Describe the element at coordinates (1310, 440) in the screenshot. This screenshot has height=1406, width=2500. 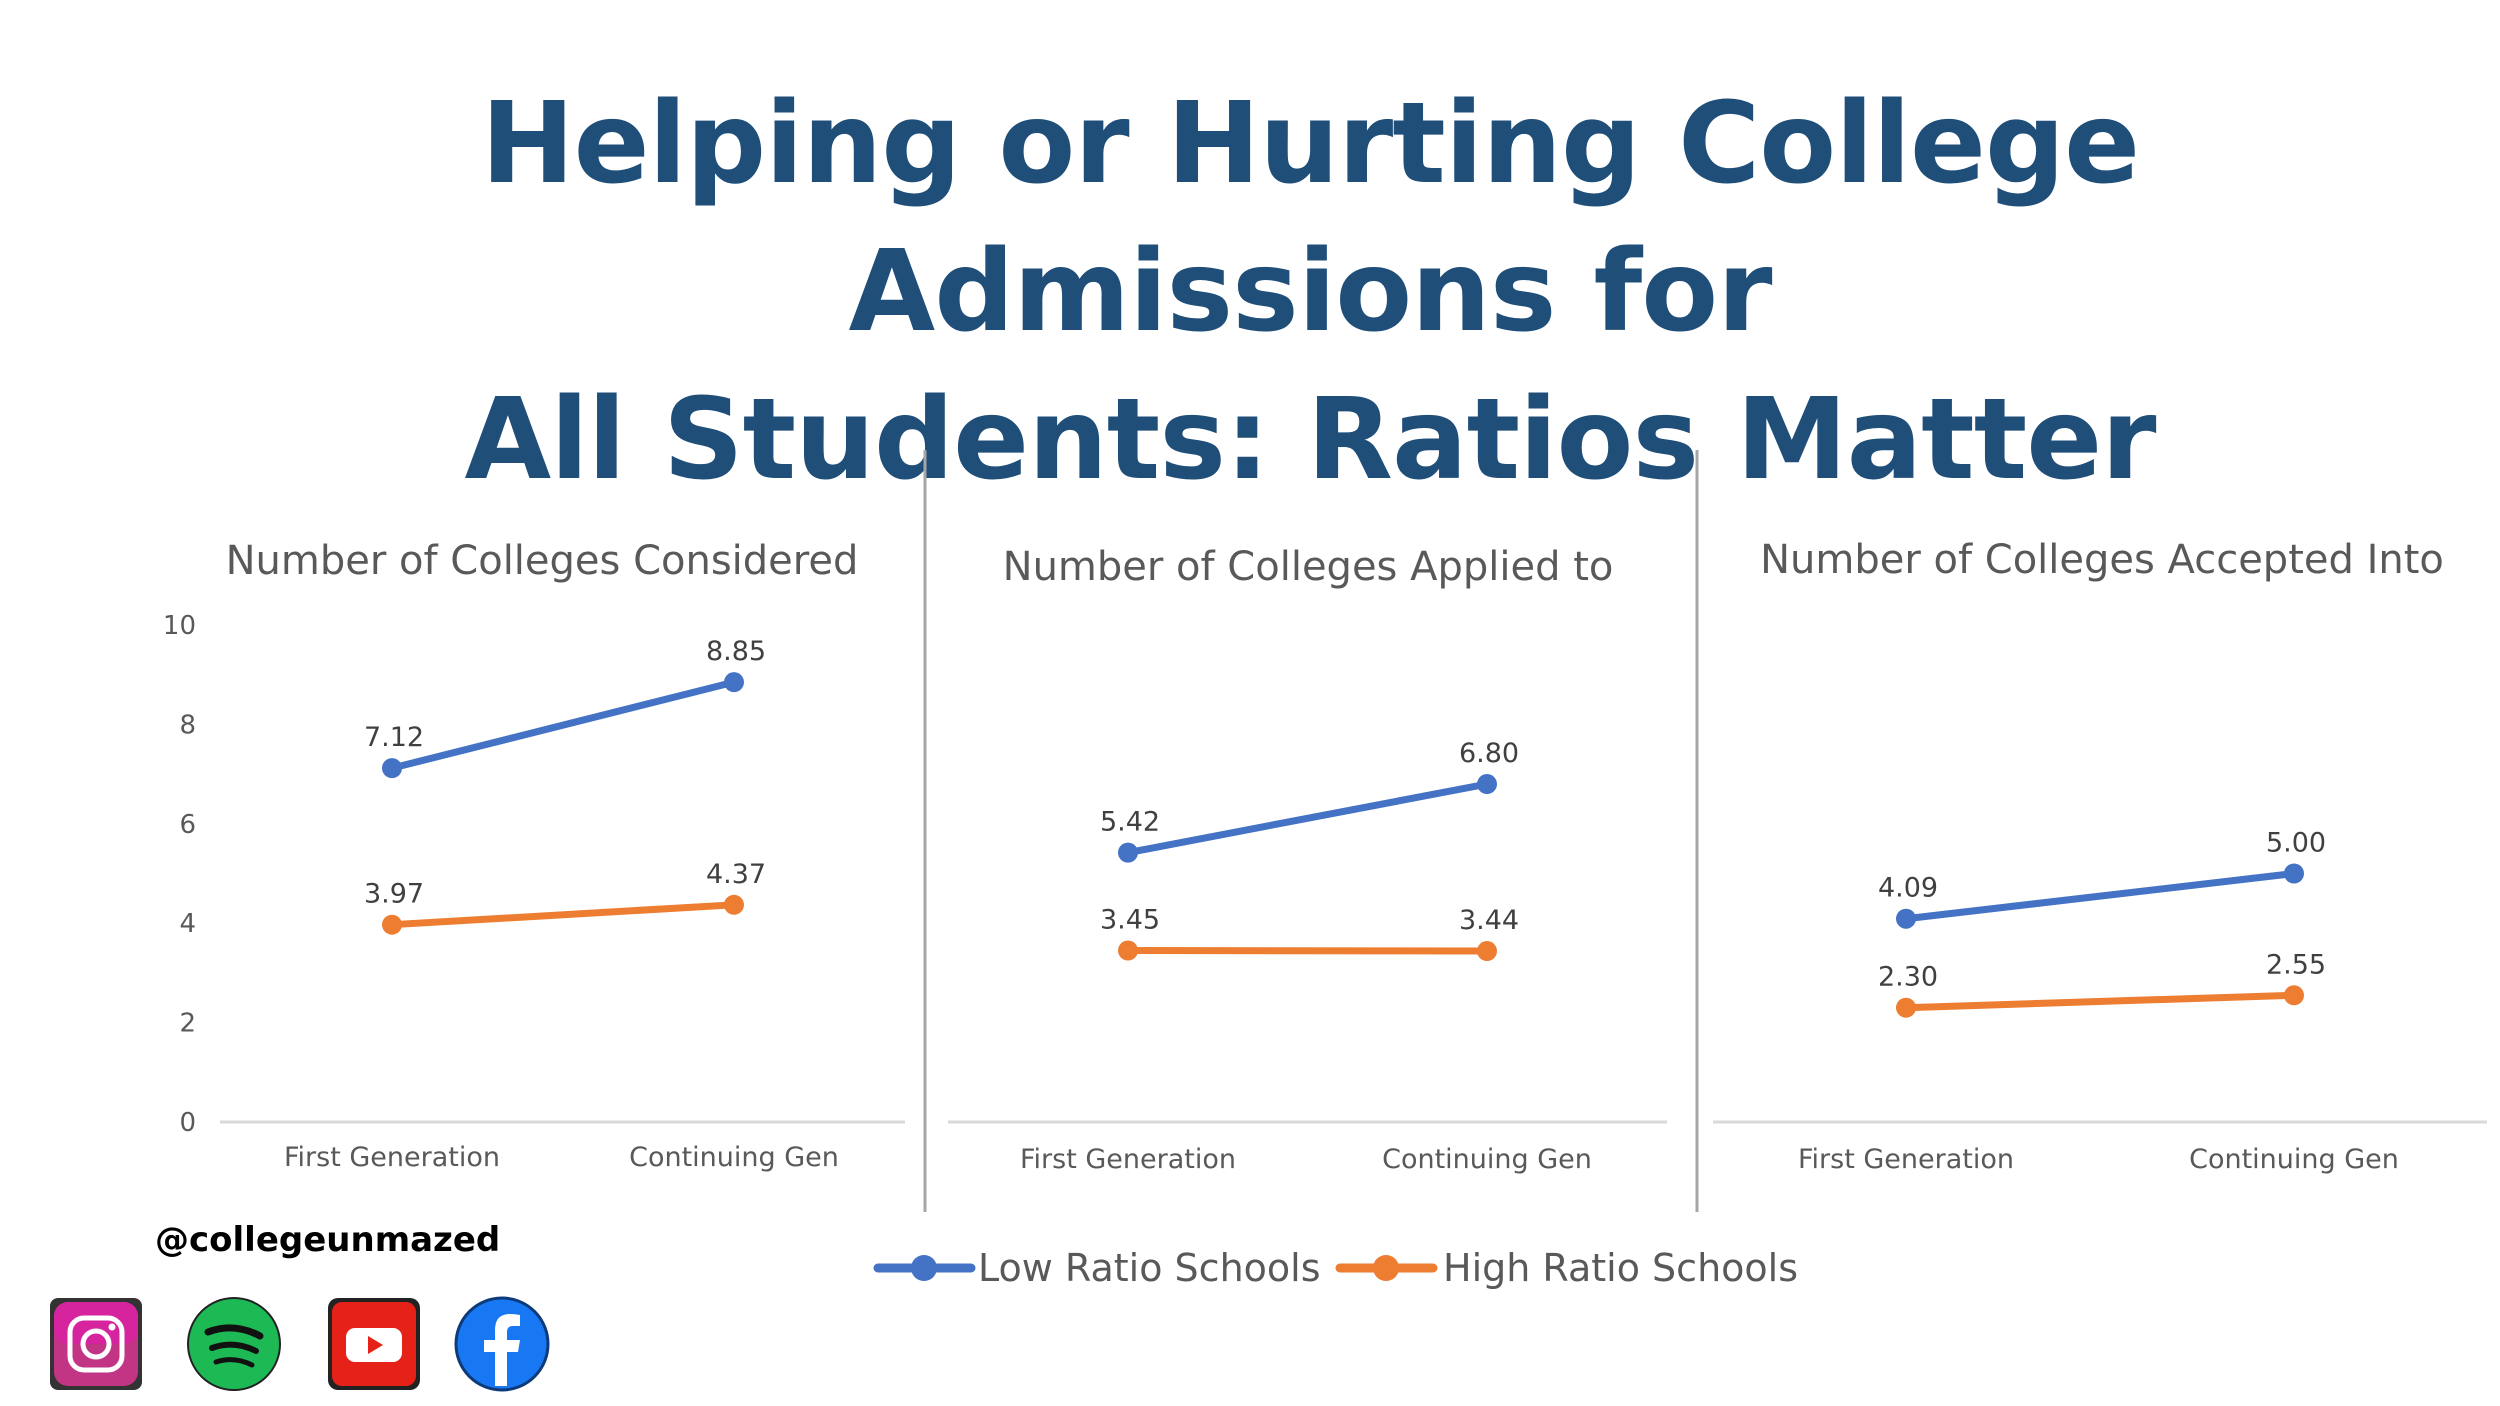
I see `title-line-2: All Students: Ratios Matter` at that location.